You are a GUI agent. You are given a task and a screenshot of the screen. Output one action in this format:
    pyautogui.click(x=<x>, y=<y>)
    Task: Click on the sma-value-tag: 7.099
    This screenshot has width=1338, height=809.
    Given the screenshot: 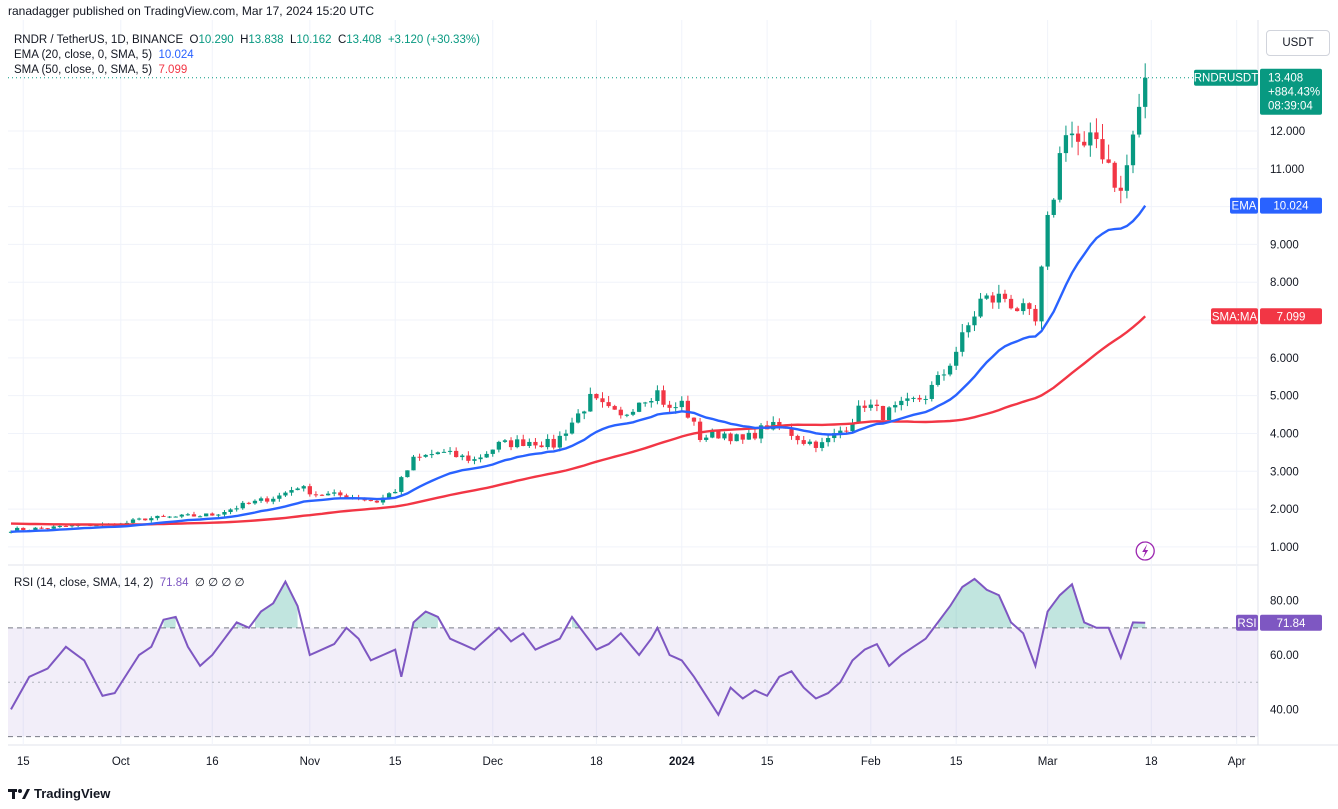 What is the action you would take?
    pyautogui.click(x=1291, y=317)
    